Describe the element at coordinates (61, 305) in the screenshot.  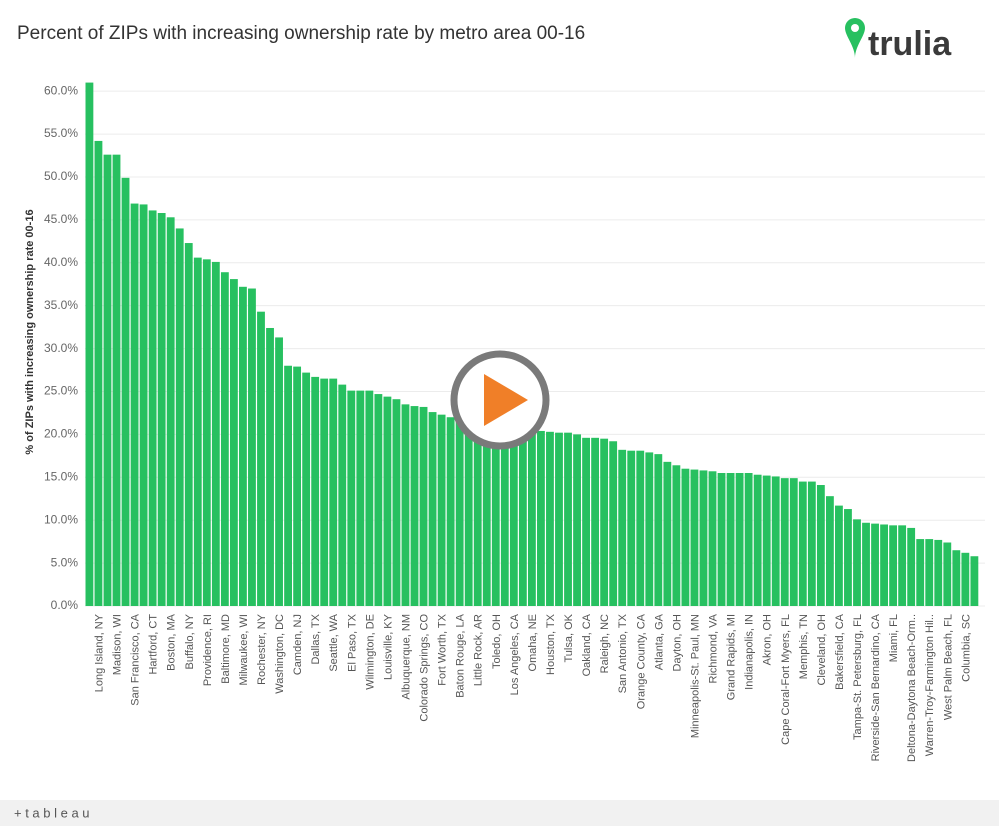
I see `y-tick-label: 35.0%` at that location.